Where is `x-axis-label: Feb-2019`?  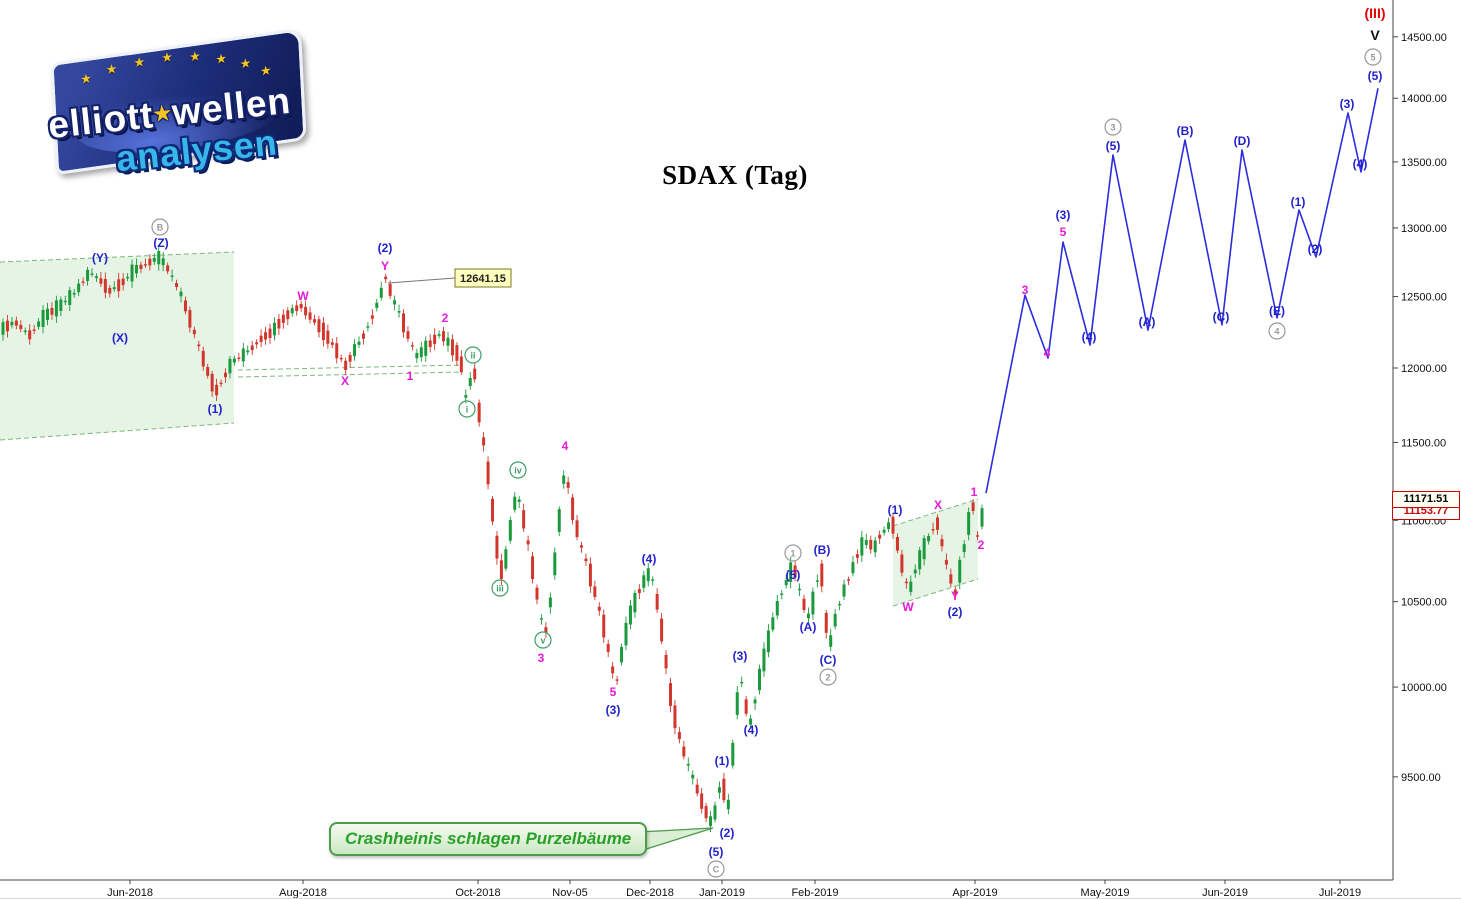
x-axis-label: Feb-2019 is located at coordinates (814, 892).